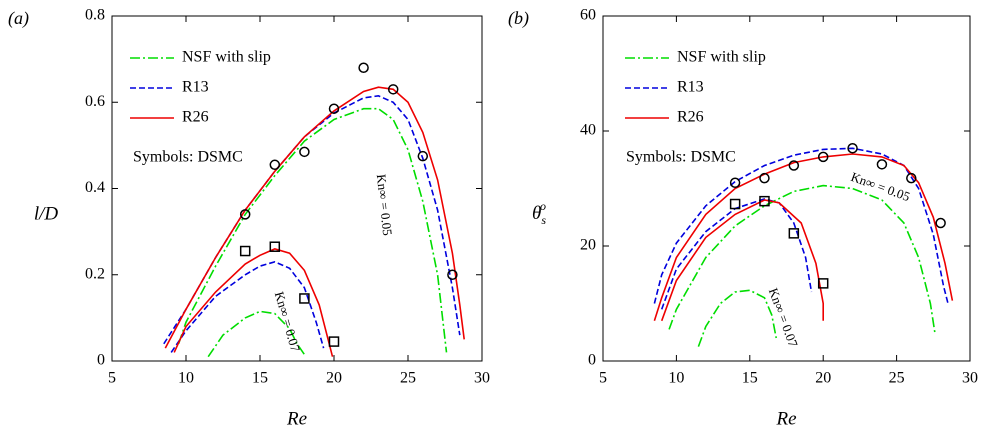 The image size is (994, 438). What do you see at coordinates (543, 206) in the screenshot?
I see `y-label-sup: o` at bounding box center [543, 206].